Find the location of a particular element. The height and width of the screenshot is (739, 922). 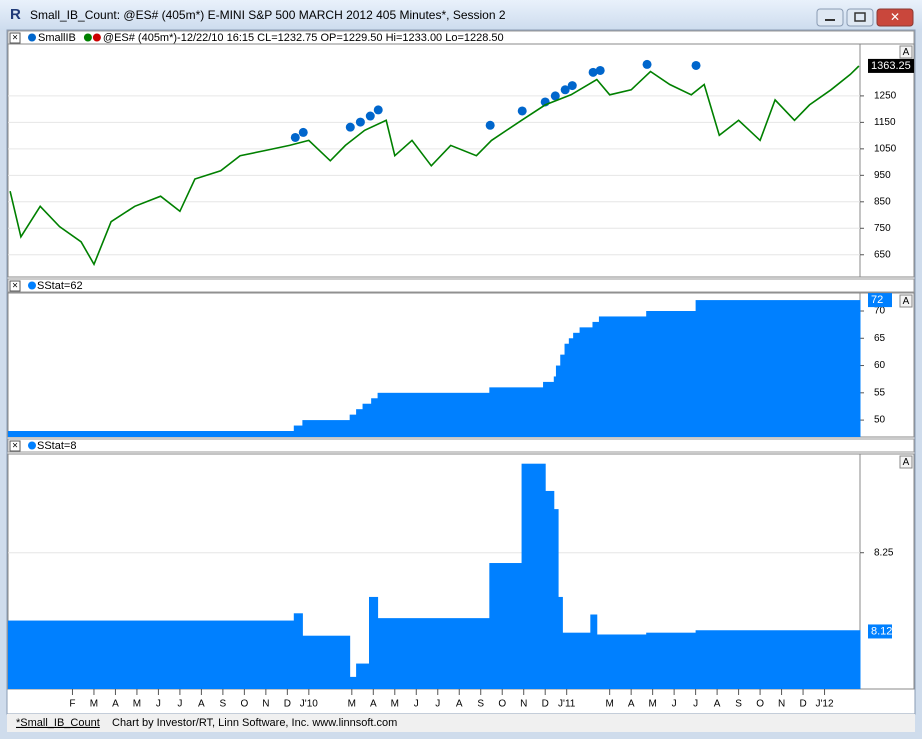

pane-close-icon: × is located at coordinates (15, 286).